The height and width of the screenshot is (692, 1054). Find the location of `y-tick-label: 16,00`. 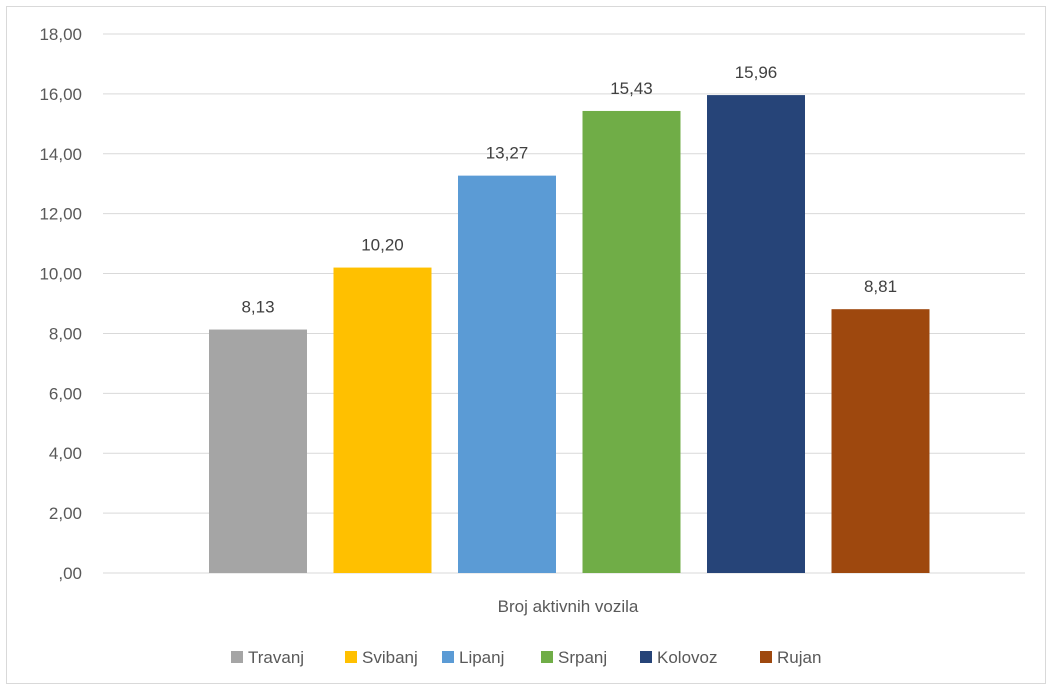

y-tick-label: 16,00 is located at coordinates (60, 94).